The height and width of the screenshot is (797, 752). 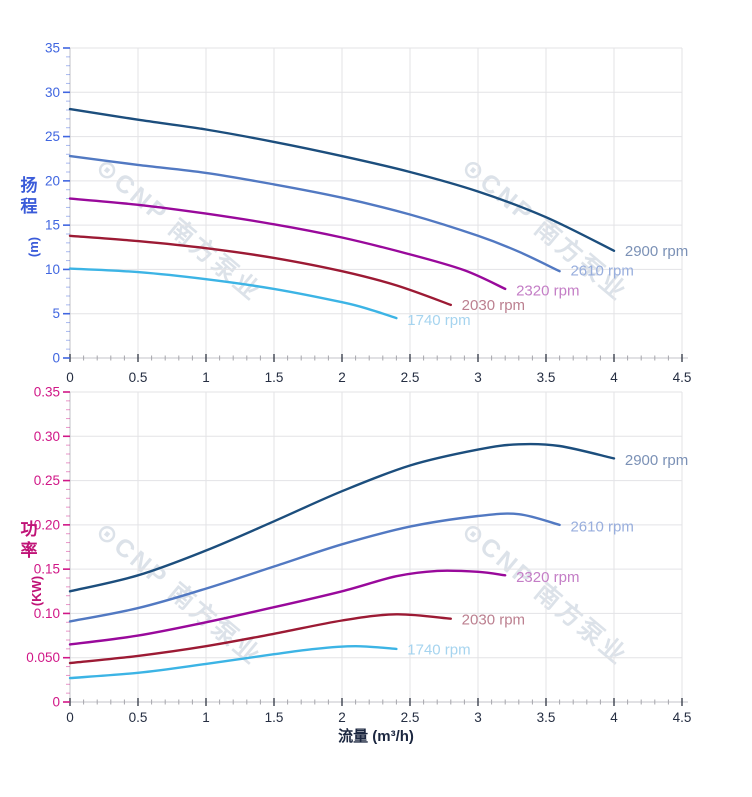 What do you see at coordinates (56, 313) in the screenshot?
I see `y-tick-label: 5` at bounding box center [56, 313].